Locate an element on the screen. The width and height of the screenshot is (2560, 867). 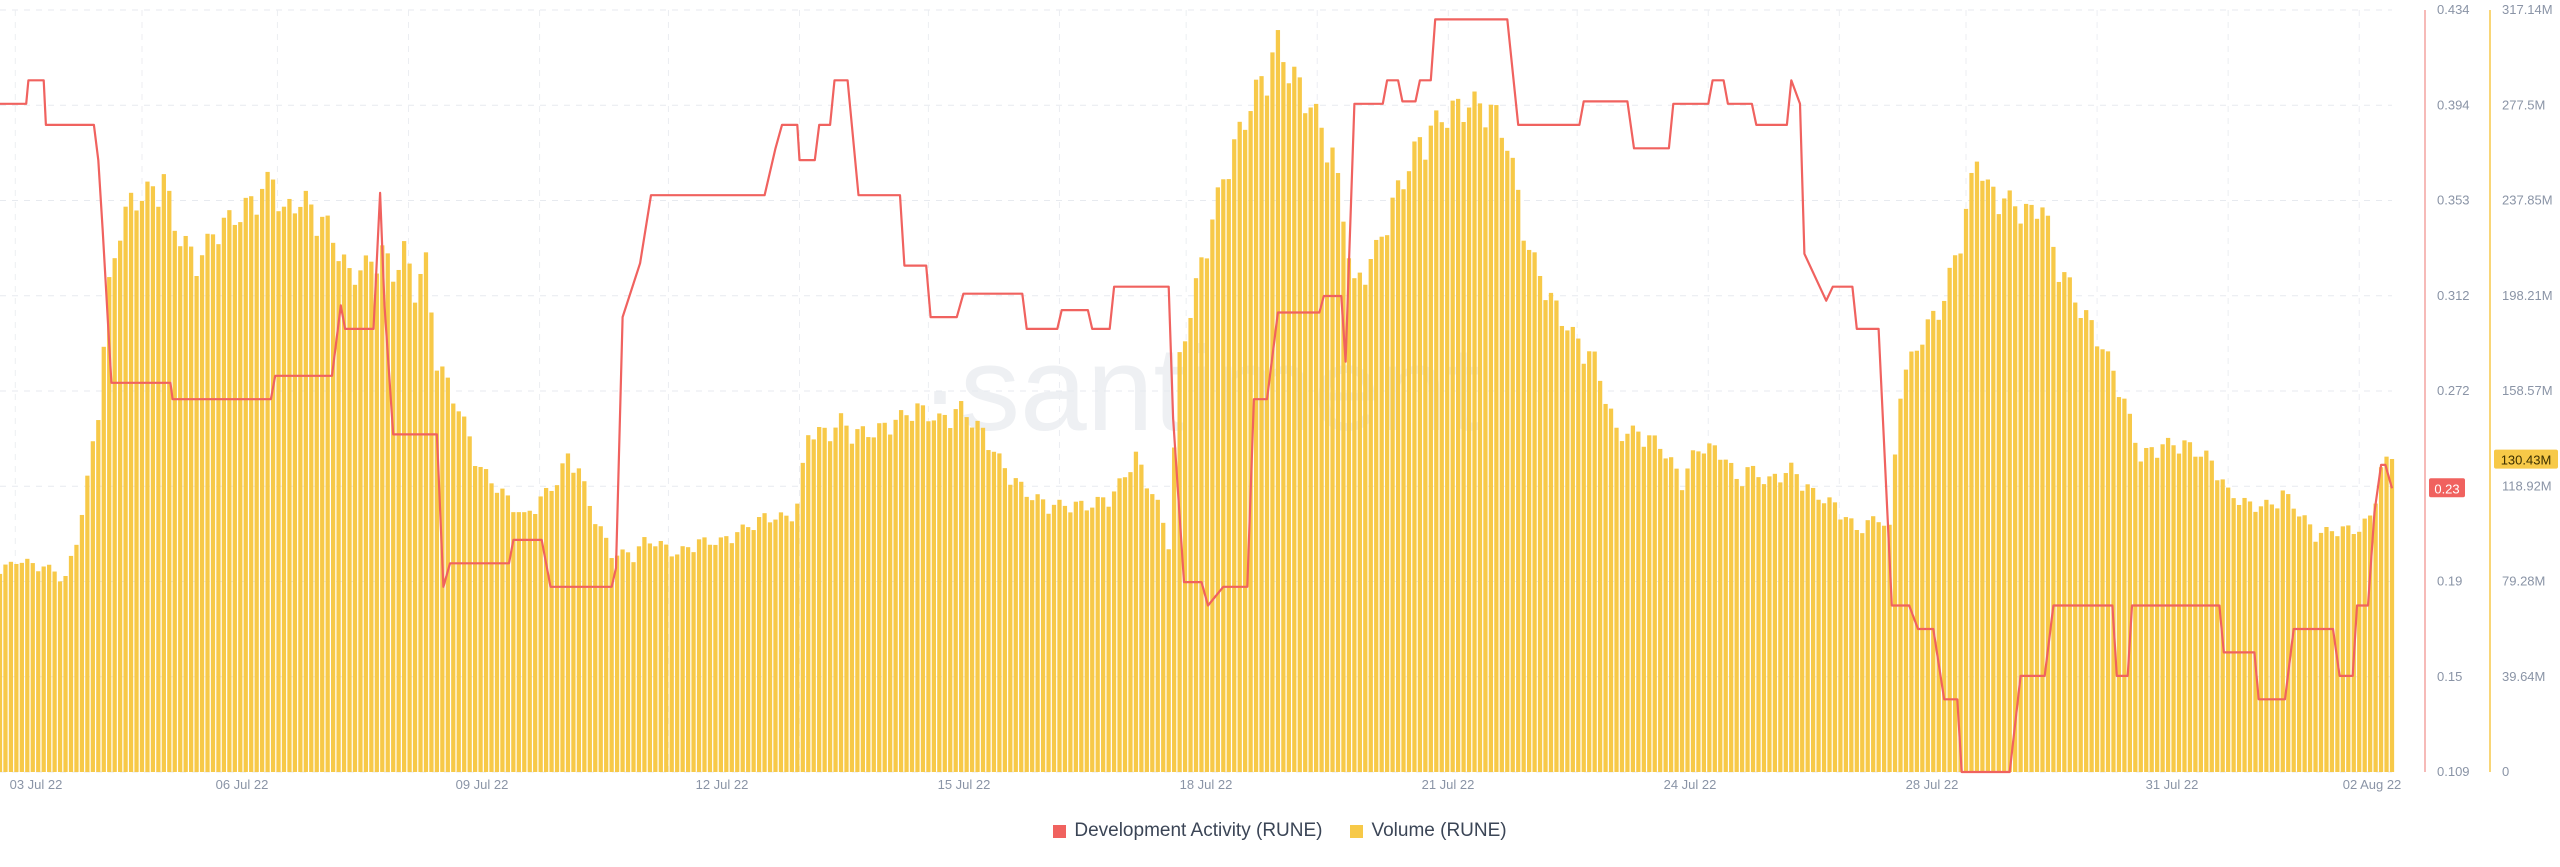
dev-activity-tick-label: 0.272 is located at coordinates (2453, 390).